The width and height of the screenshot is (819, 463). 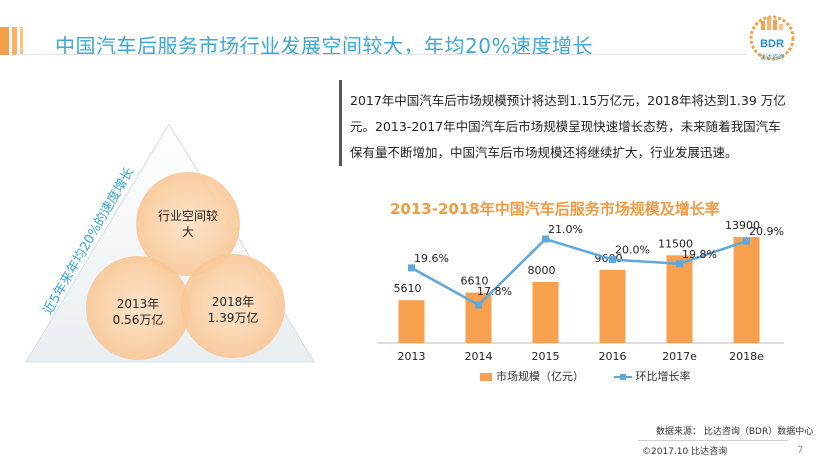 I want to click on bar-value-label: 11500, so click(x=675, y=243).